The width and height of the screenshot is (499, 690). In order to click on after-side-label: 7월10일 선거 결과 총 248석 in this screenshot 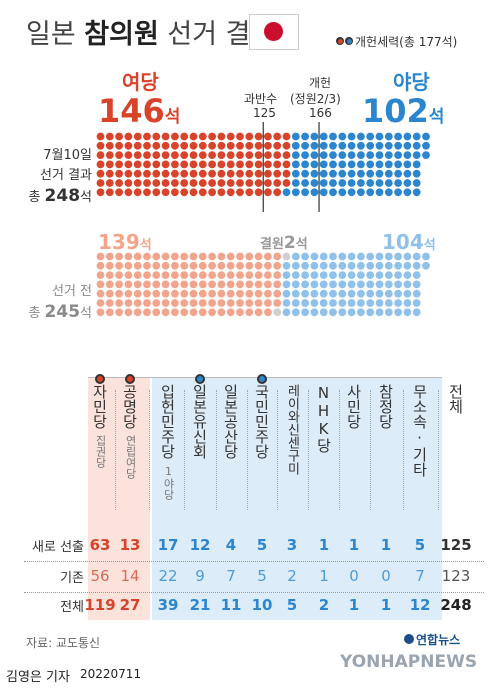, I will do `click(48, 177)`.